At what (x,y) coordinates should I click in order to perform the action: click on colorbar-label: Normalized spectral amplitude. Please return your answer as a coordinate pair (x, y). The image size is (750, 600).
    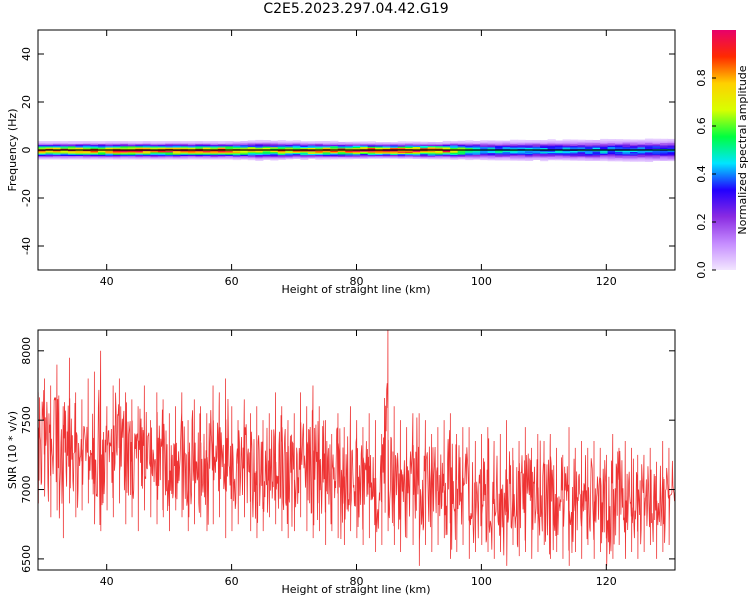
    Looking at the image, I should click on (742, 149).